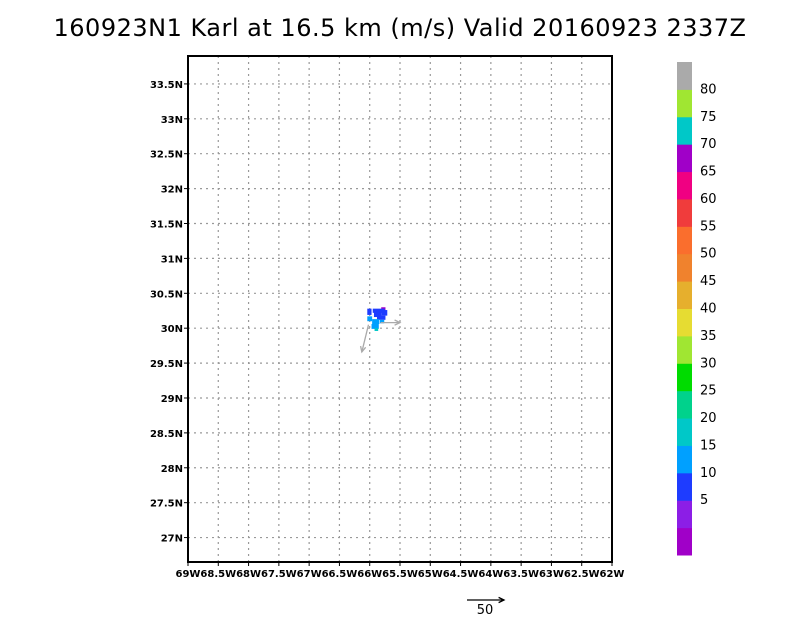  Describe the element at coordinates (708, 309) in the screenshot. I see `colorbar-label: 40` at that location.